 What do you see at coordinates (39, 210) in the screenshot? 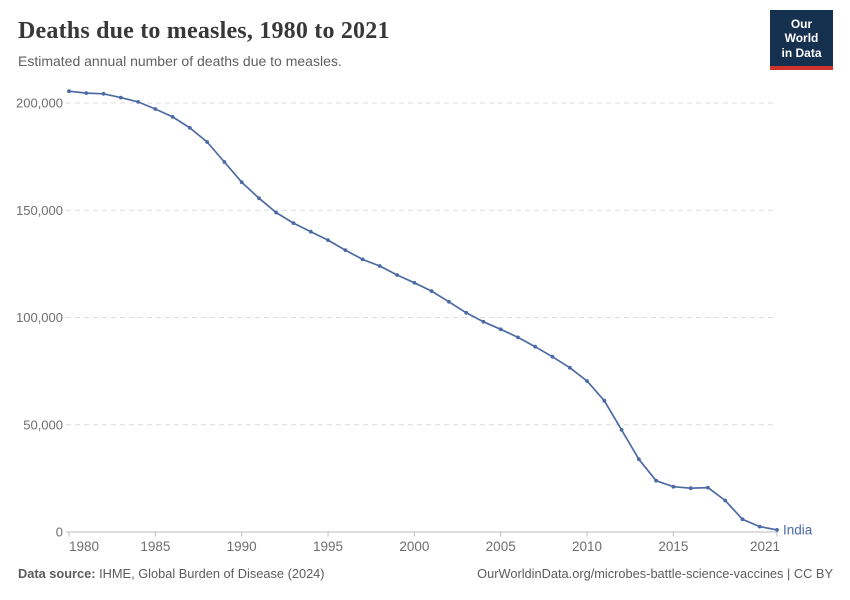
I see `y-tick-label: 150,000` at bounding box center [39, 210].